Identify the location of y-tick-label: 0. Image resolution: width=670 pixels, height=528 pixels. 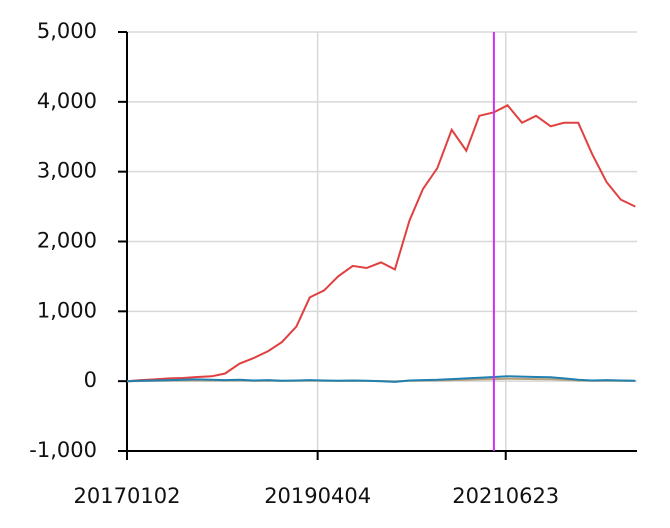
(90, 380).